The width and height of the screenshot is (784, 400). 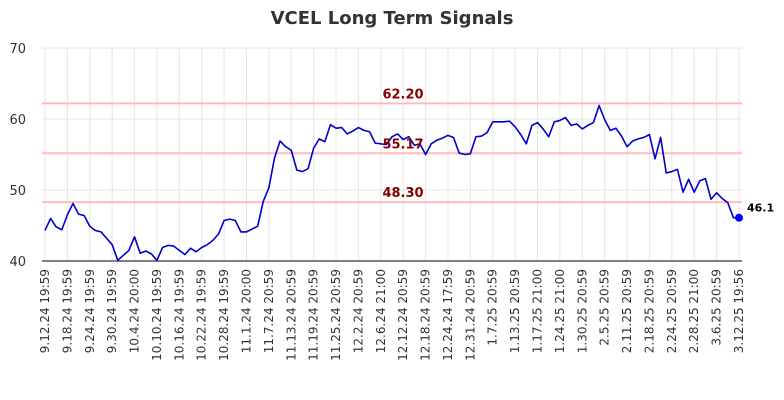 What do you see at coordinates (246, 311) in the screenshot?
I see `x-tick-label: 11.1.24 20:00` at bounding box center [246, 311].